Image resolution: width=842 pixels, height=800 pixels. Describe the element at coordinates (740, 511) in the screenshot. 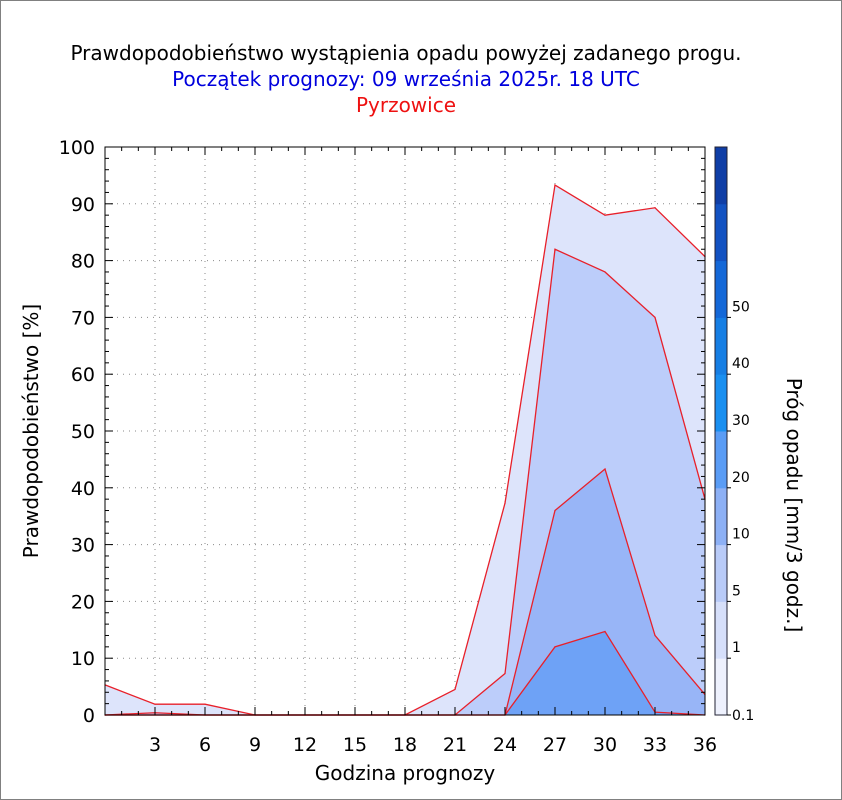

I see `colorbar-labels: 0.1 1 5 10 20 30 40 50` at that location.